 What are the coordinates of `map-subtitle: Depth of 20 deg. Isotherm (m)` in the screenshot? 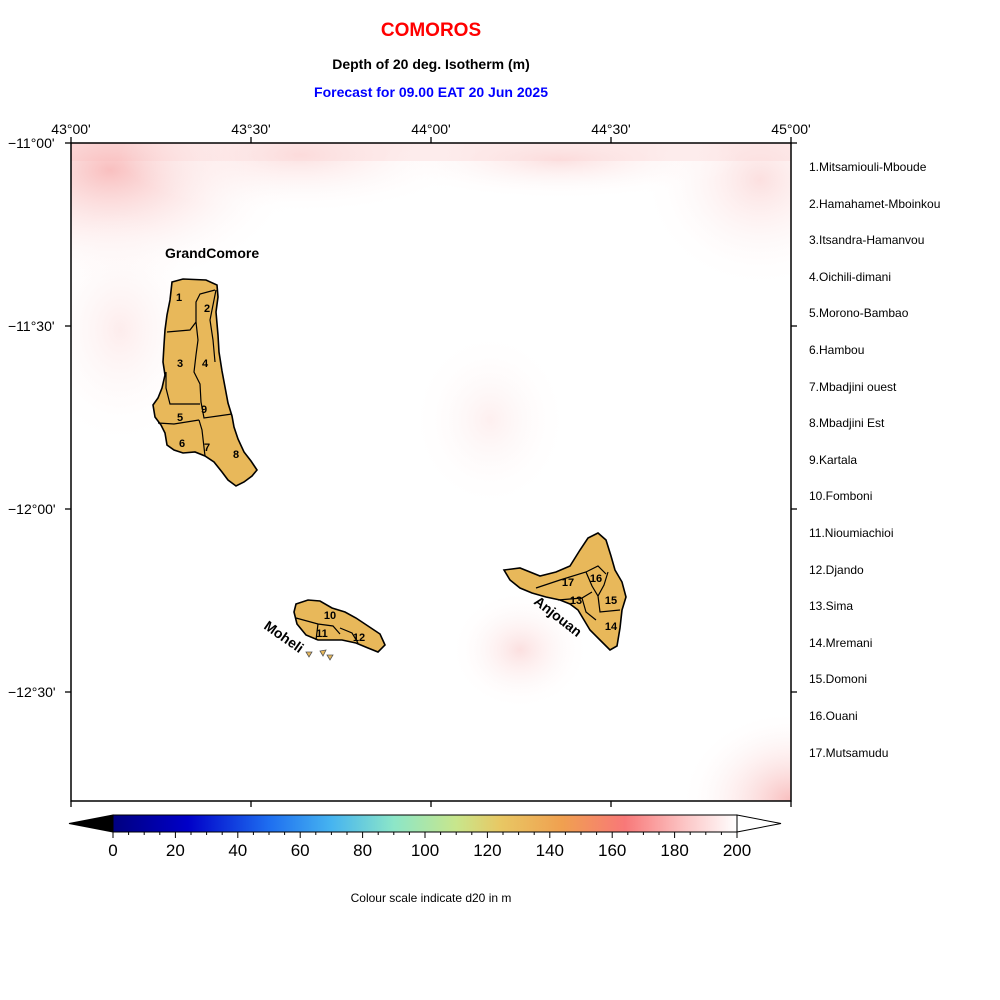 It's located at (431, 64).